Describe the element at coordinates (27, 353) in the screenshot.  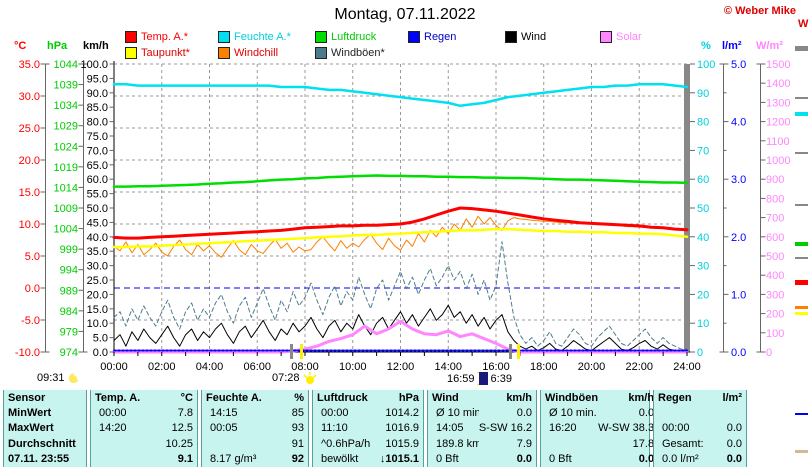
I see `axis-tick-label: -10.0` at that location.